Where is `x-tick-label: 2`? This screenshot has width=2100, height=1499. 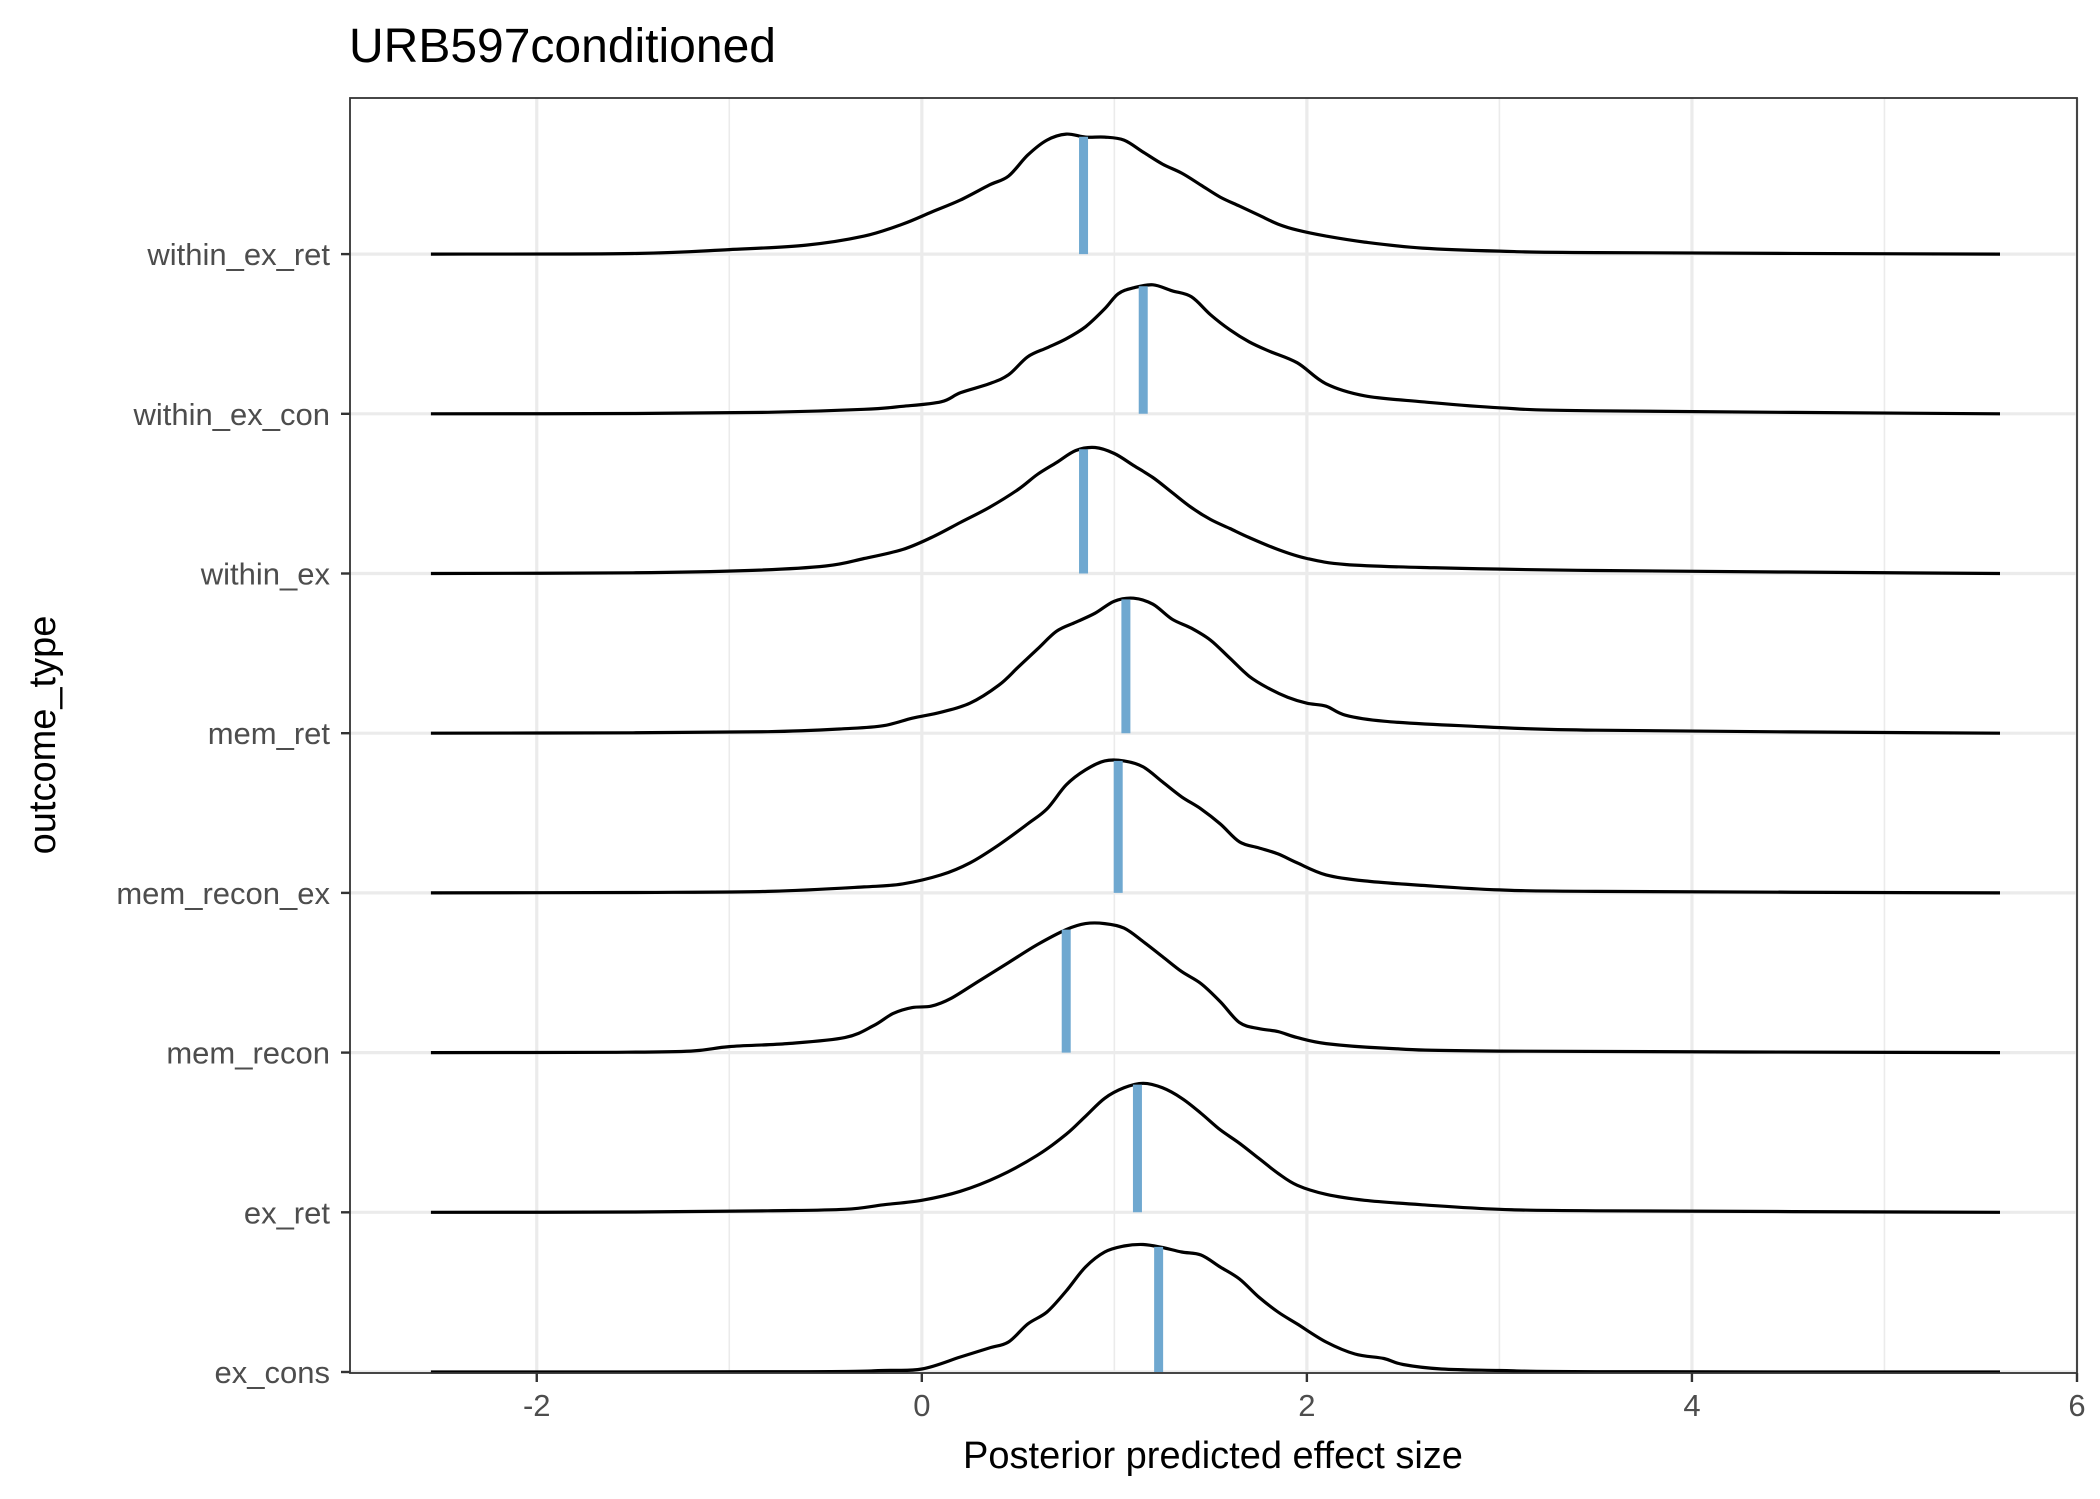
x-tick-label: 2 is located at coordinates (1306, 1405).